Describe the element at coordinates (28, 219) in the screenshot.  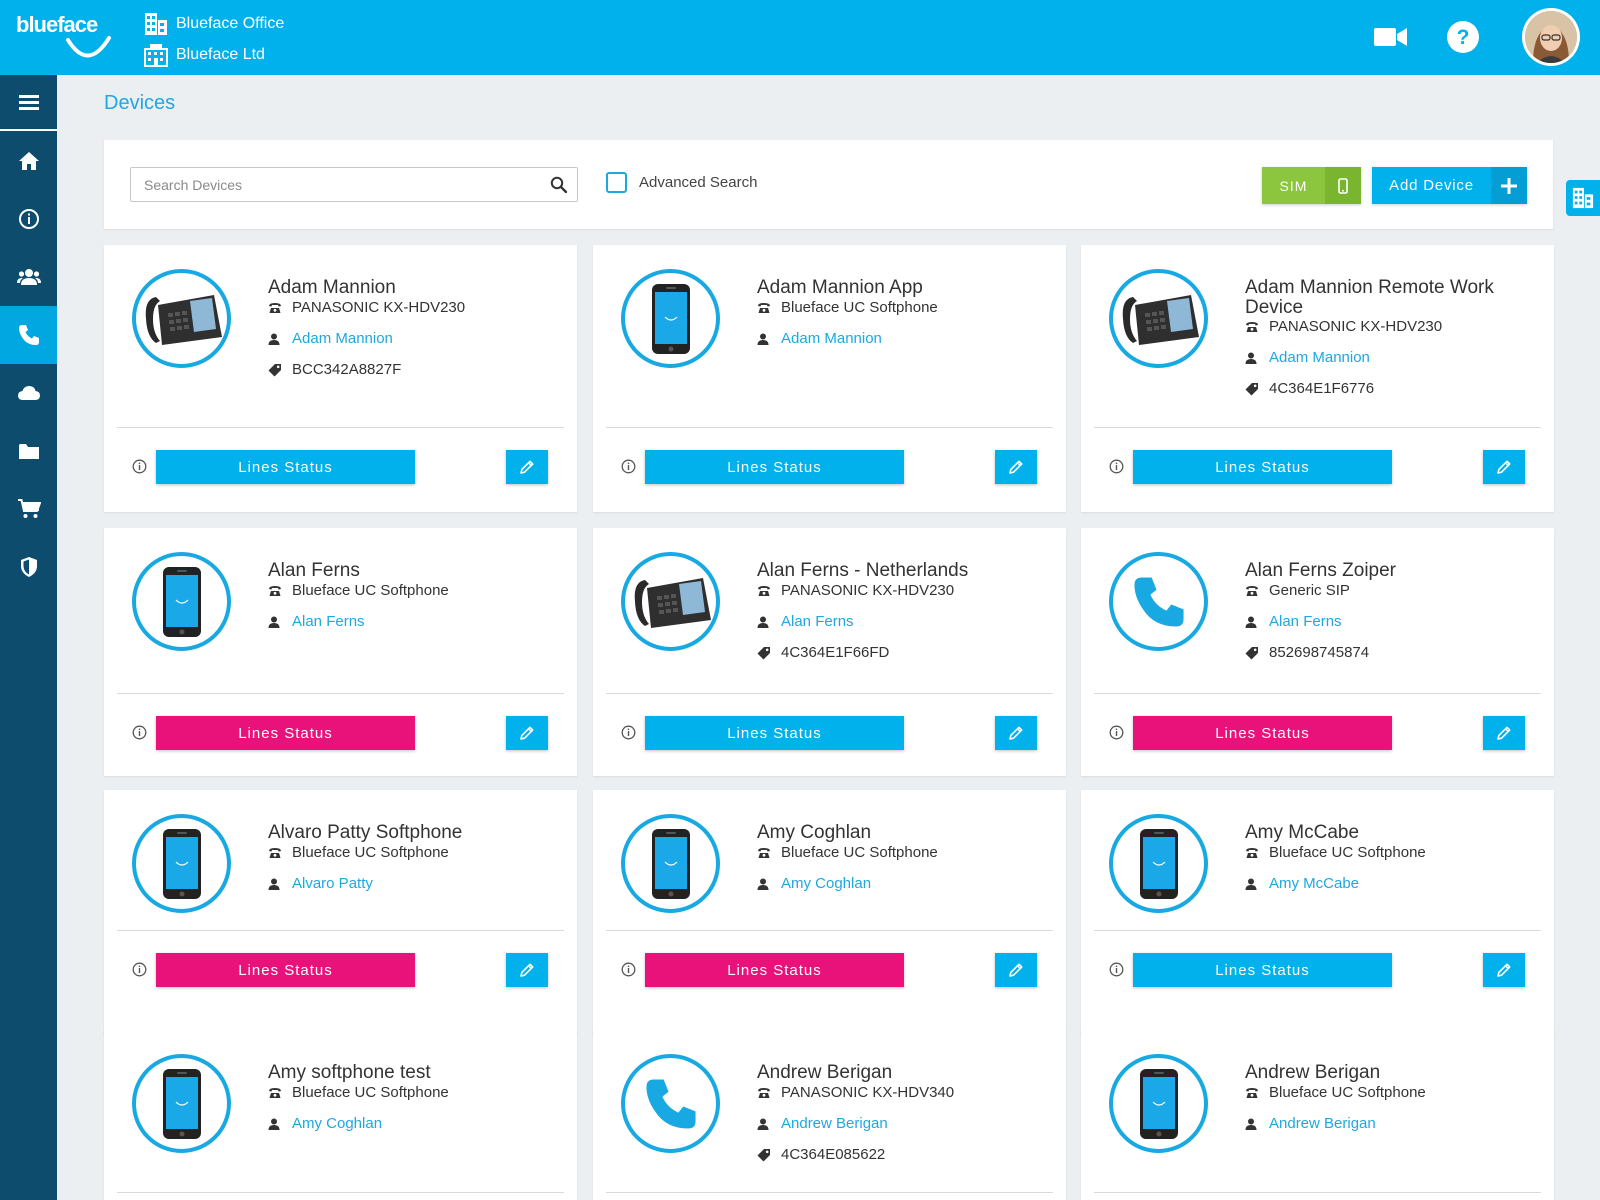
I see `sidebar-item-info` at that location.